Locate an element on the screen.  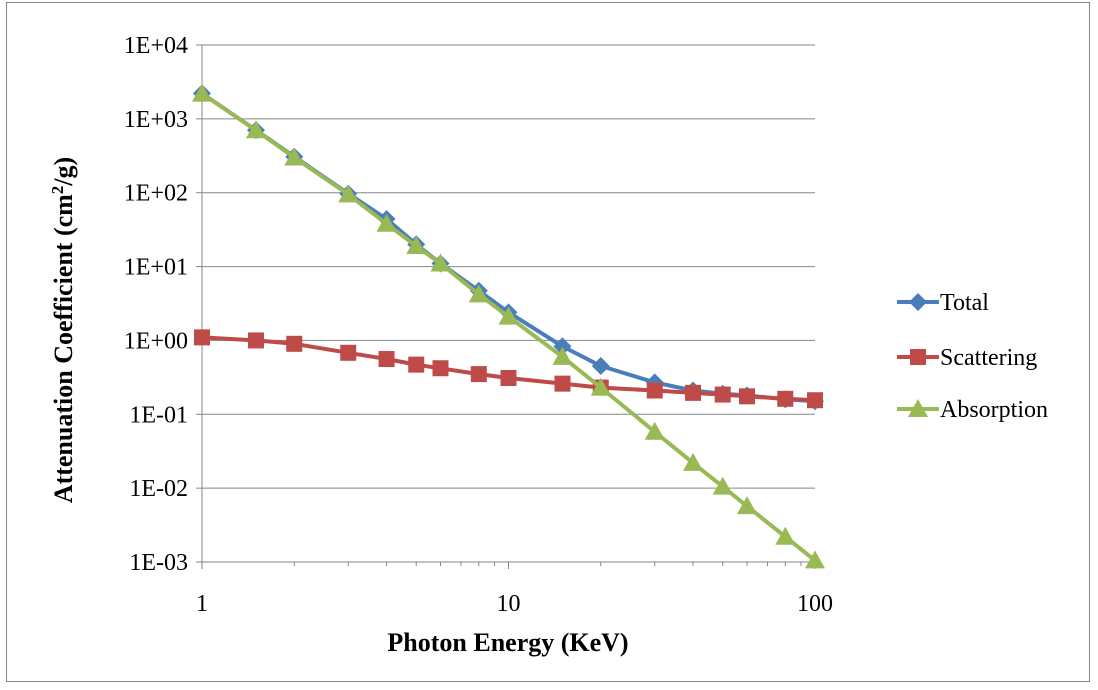
y-tick-label: 1E+01 is located at coordinates (156, 268).